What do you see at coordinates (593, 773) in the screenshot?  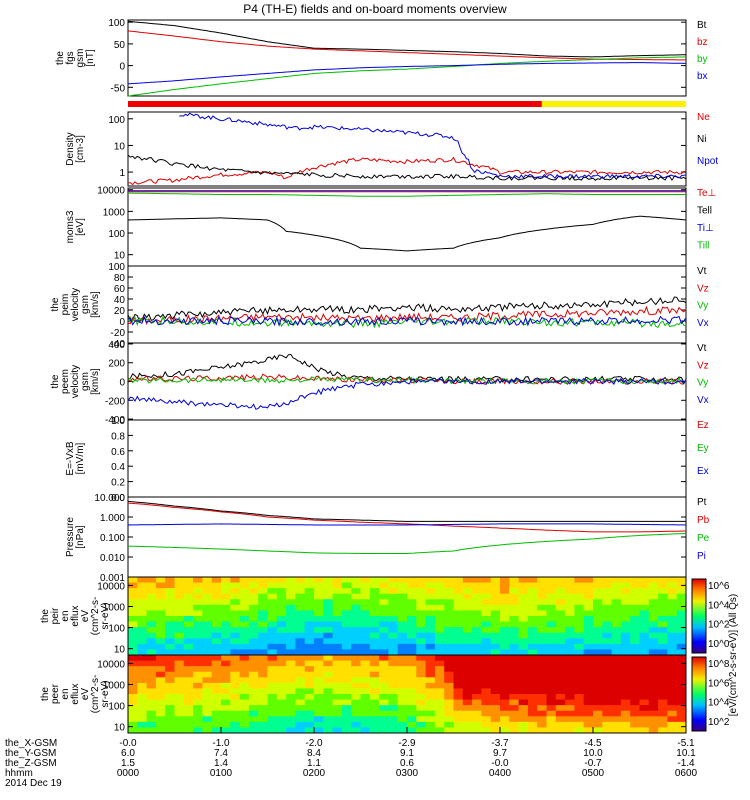 I see `ephemeris-value: 0500` at bounding box center [593, 773].